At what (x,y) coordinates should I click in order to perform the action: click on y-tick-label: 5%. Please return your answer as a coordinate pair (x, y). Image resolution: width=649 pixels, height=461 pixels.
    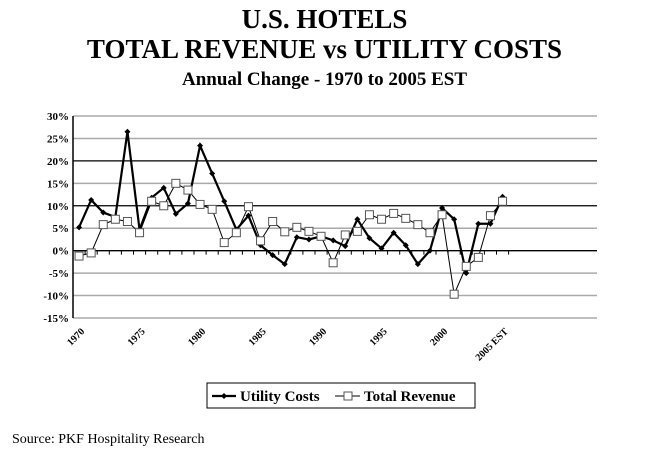
    Looking at the image, I should click on (61, 229).